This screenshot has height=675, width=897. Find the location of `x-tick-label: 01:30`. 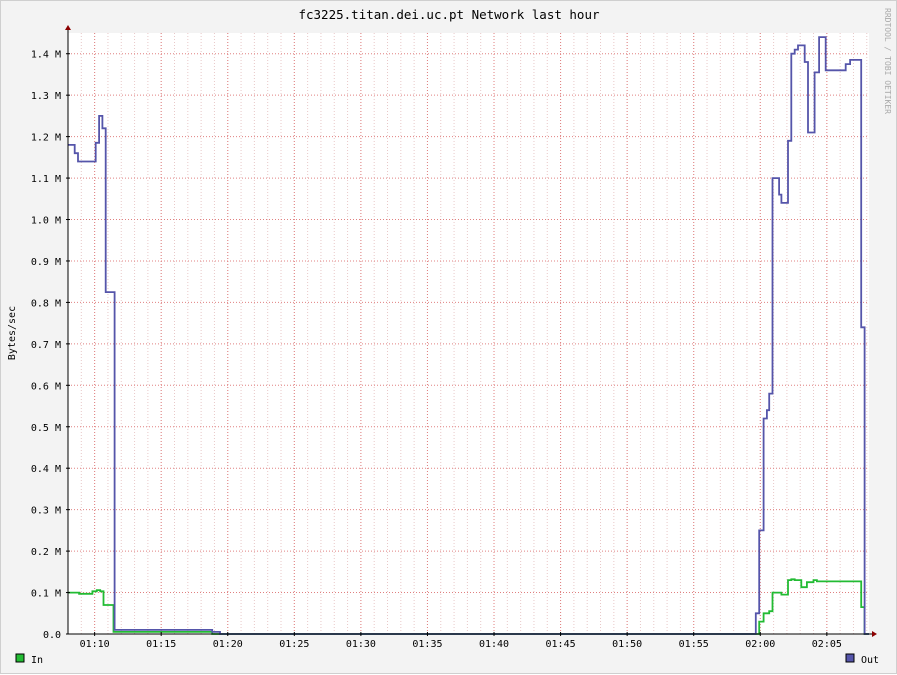

x-tick-label: 01:30 is located at coordinates (361, 644).